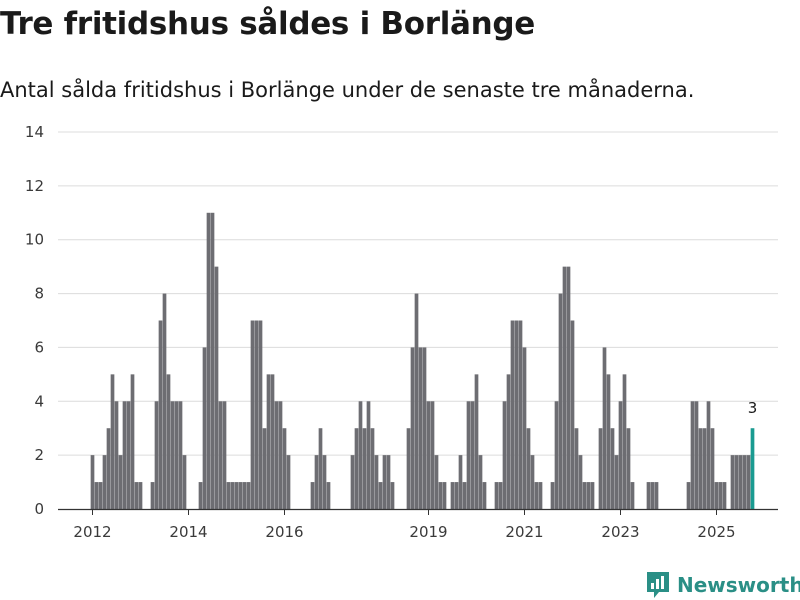 The image size is (800, 600). What do you see at coordinates (188, 532) in the screenshot?
I see `x-tick-label: 2014` at bounding box center [188, 532].